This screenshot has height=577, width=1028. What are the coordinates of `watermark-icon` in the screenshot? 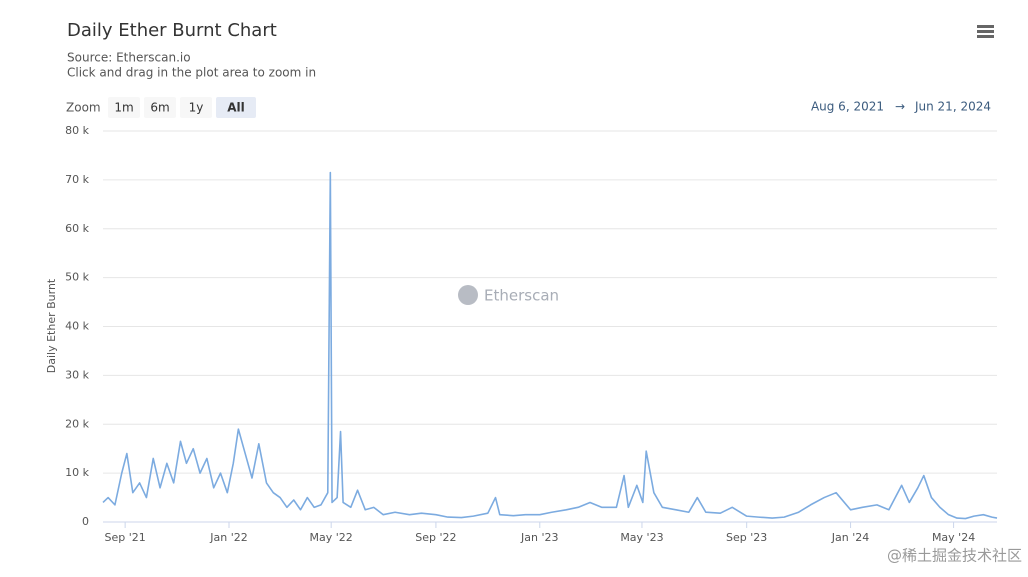 It's located at (468, 295).